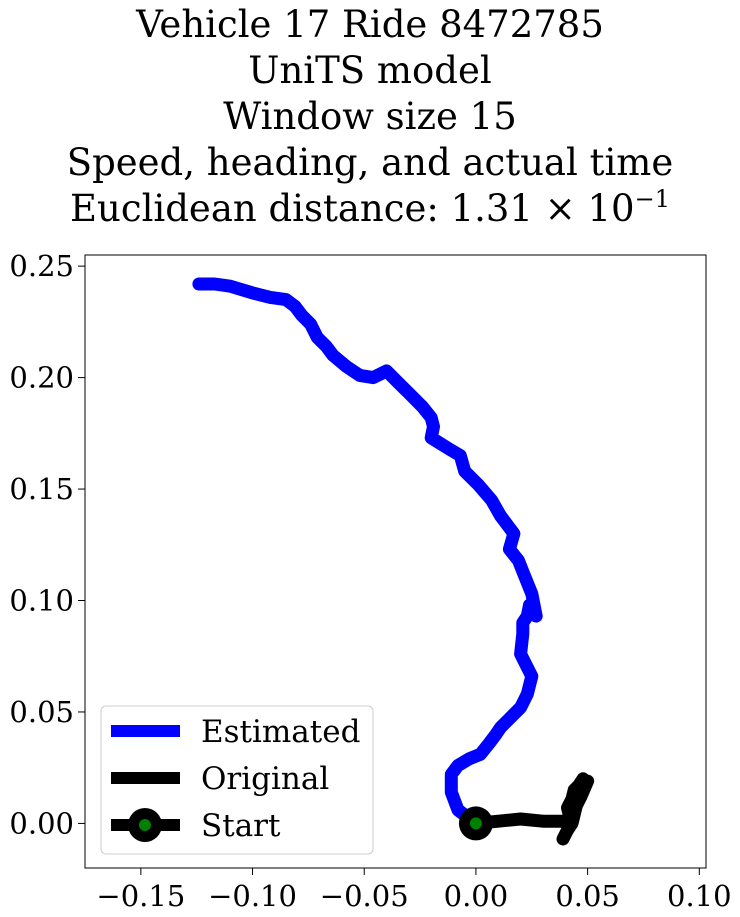 The width and height of the screenshot is (740, 917). Describe the element at coordinates (252, 896) in the screenshot. I see `x-tick-label: −0.10` at that location.